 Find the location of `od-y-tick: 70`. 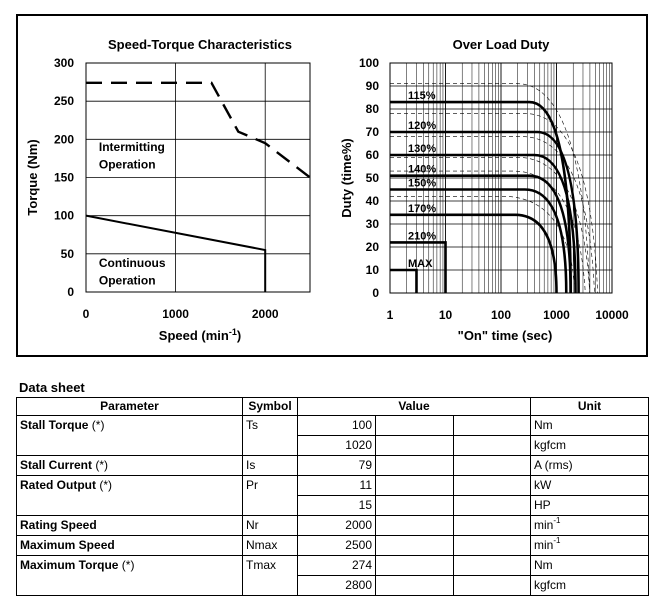

od-y-tick: 70 is located at coordinates (373, 132).